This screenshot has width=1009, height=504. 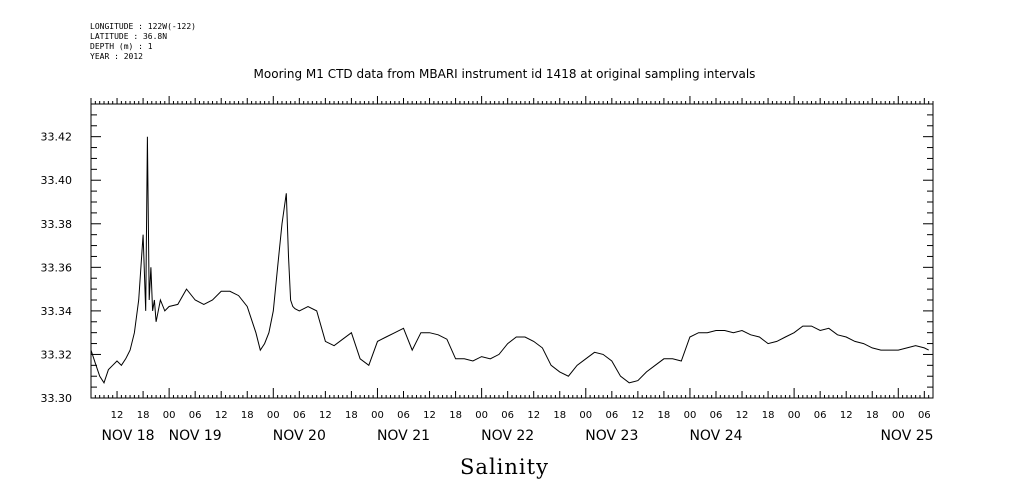 I want to click on x-day-label: NOV 22, so click(x=507, y=436).